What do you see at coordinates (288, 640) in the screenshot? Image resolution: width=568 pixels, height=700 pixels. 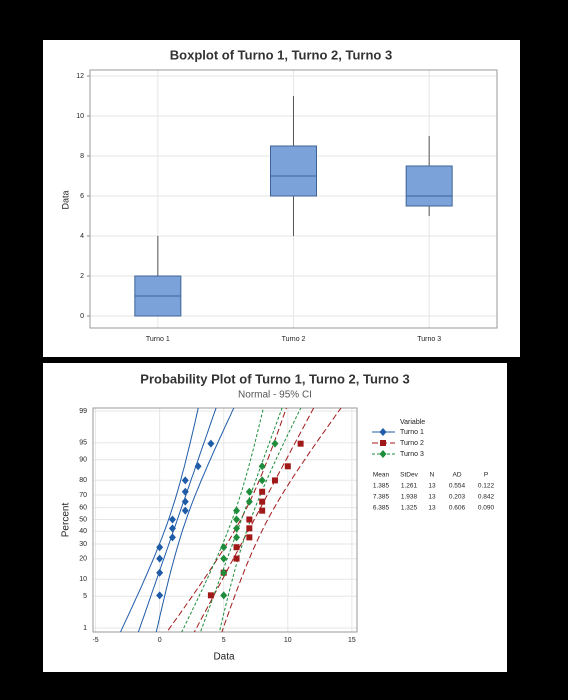 I see `x-tick-label: 10` at bounding box center [288, 640].